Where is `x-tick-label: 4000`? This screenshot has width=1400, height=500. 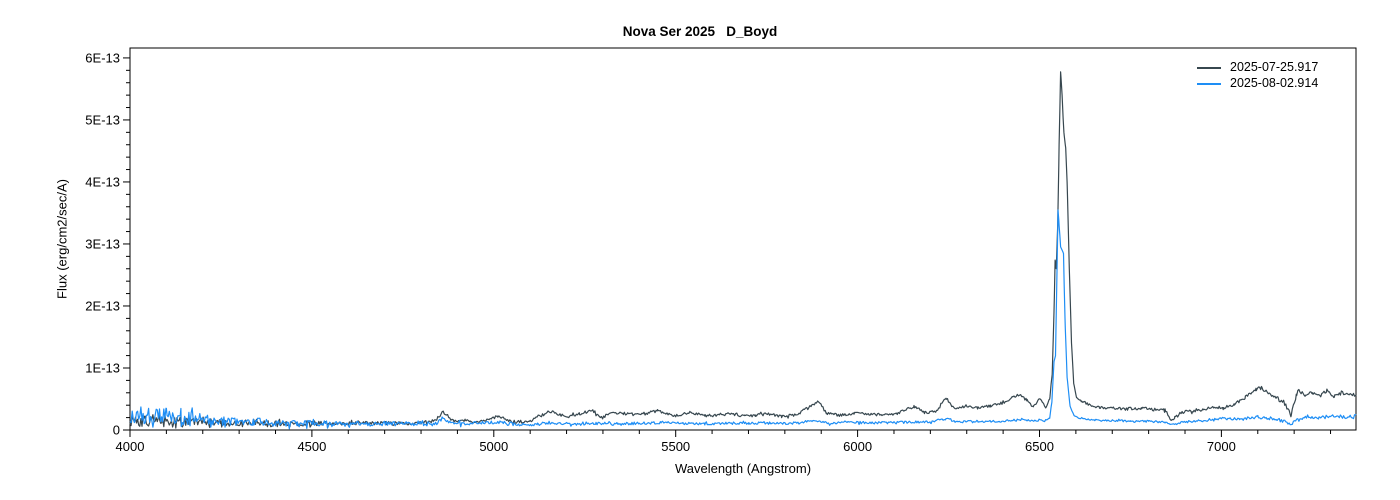 x-tick-label: 4000 is located at coordinates (130, 446).